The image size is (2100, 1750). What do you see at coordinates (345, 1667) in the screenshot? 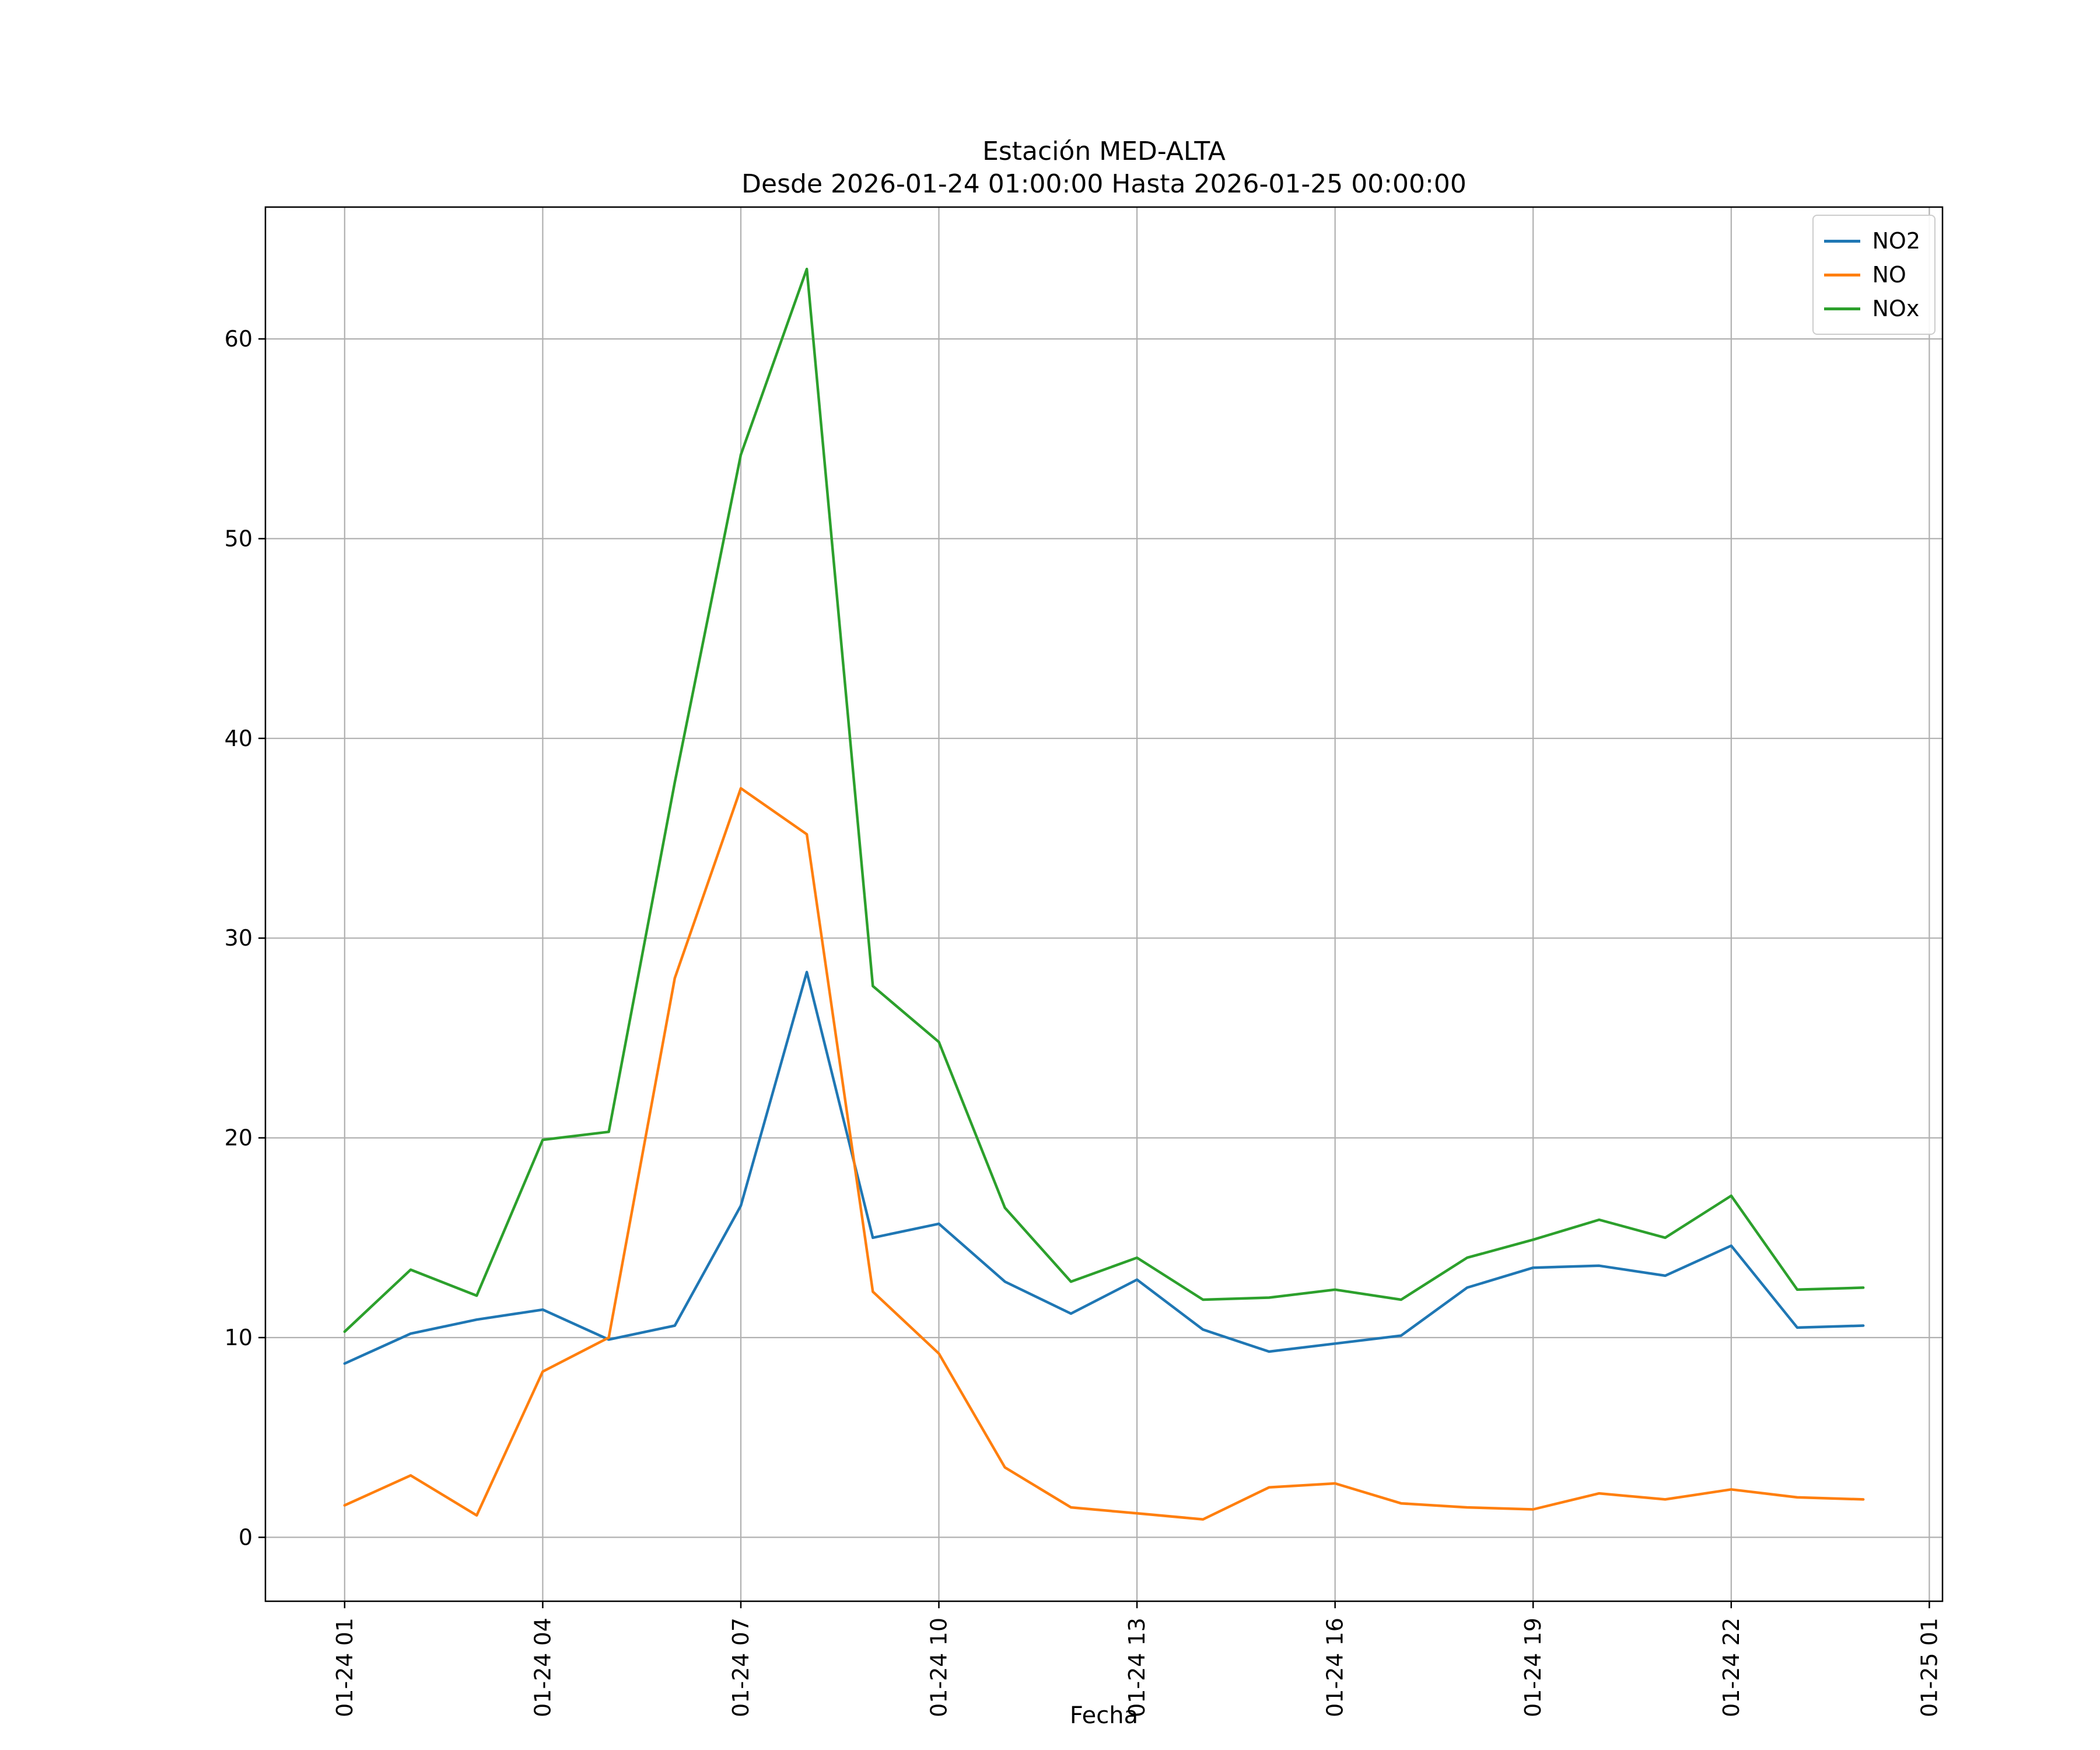
I see `x-tick-label: 01-24 01` at bounding box center [345, 1667].